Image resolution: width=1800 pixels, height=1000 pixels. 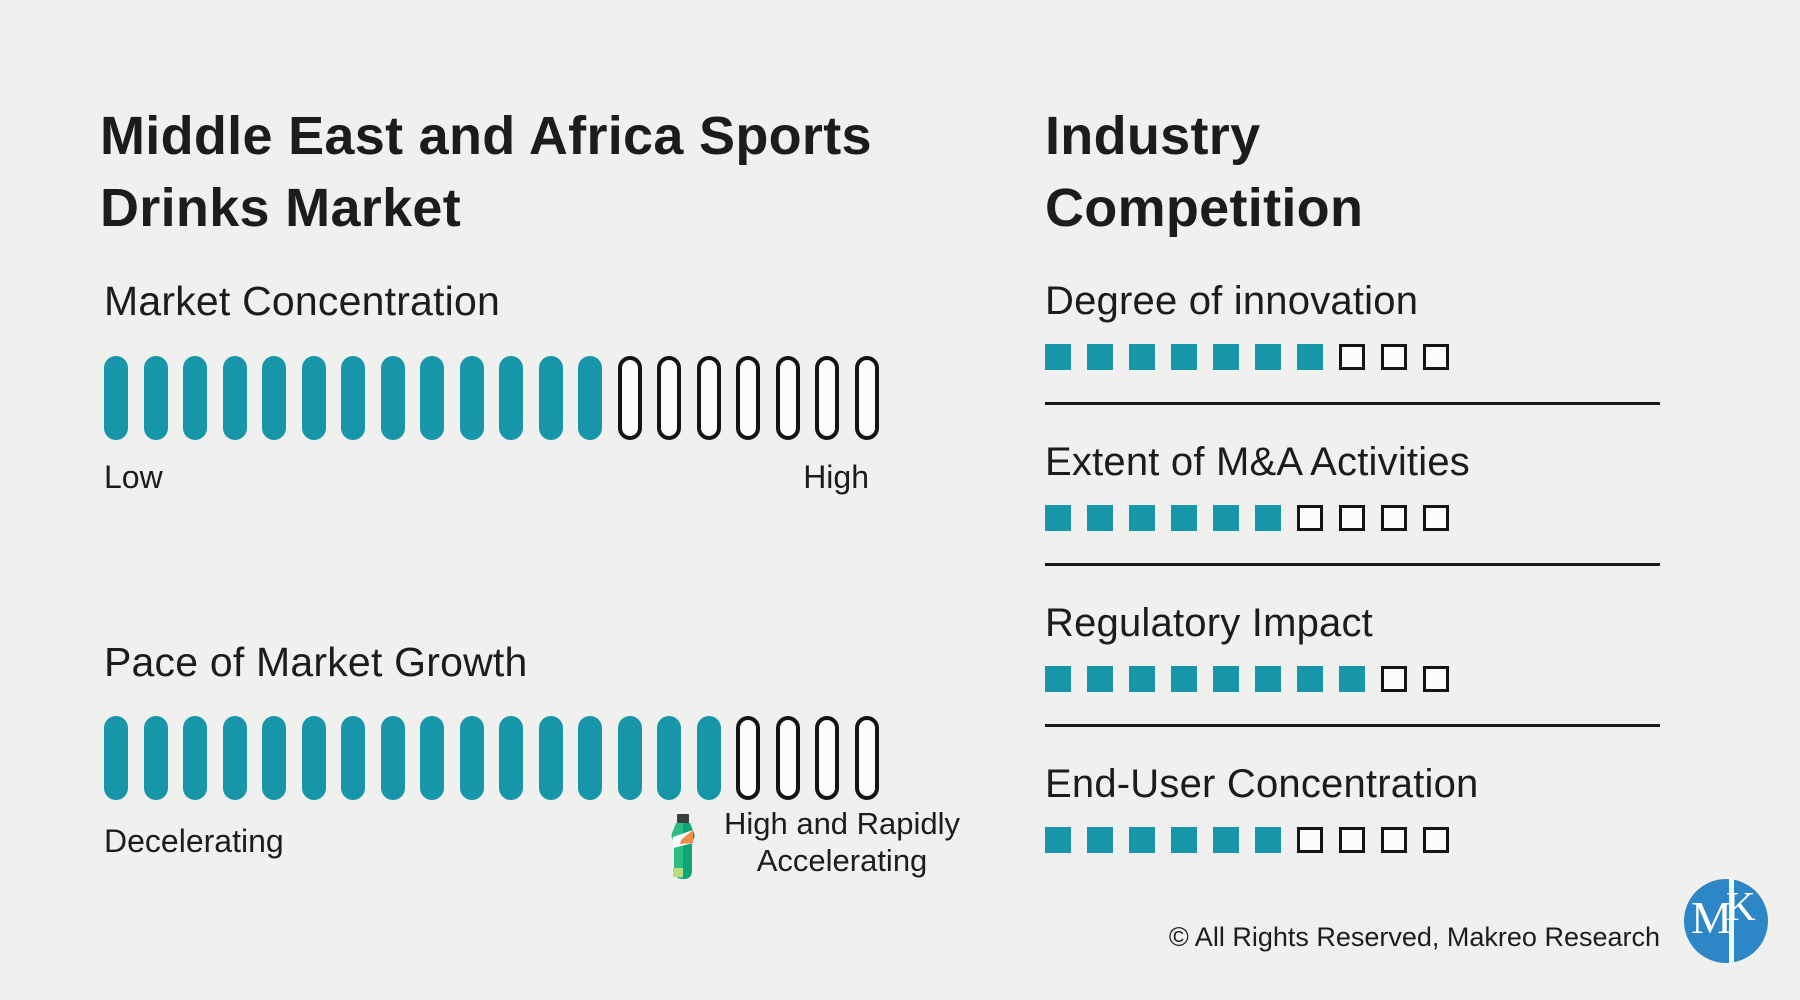 What do you see at coordinates (1247, 679) in the screenshot?
I see `regulatory-impact-meter` at bounding box center [1247, 679].